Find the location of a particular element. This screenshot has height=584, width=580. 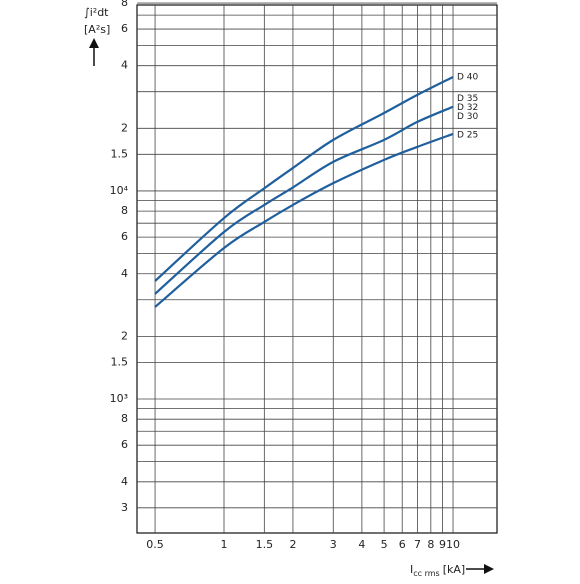

x-tick-label: 6 is located at coordinates (402, 544).